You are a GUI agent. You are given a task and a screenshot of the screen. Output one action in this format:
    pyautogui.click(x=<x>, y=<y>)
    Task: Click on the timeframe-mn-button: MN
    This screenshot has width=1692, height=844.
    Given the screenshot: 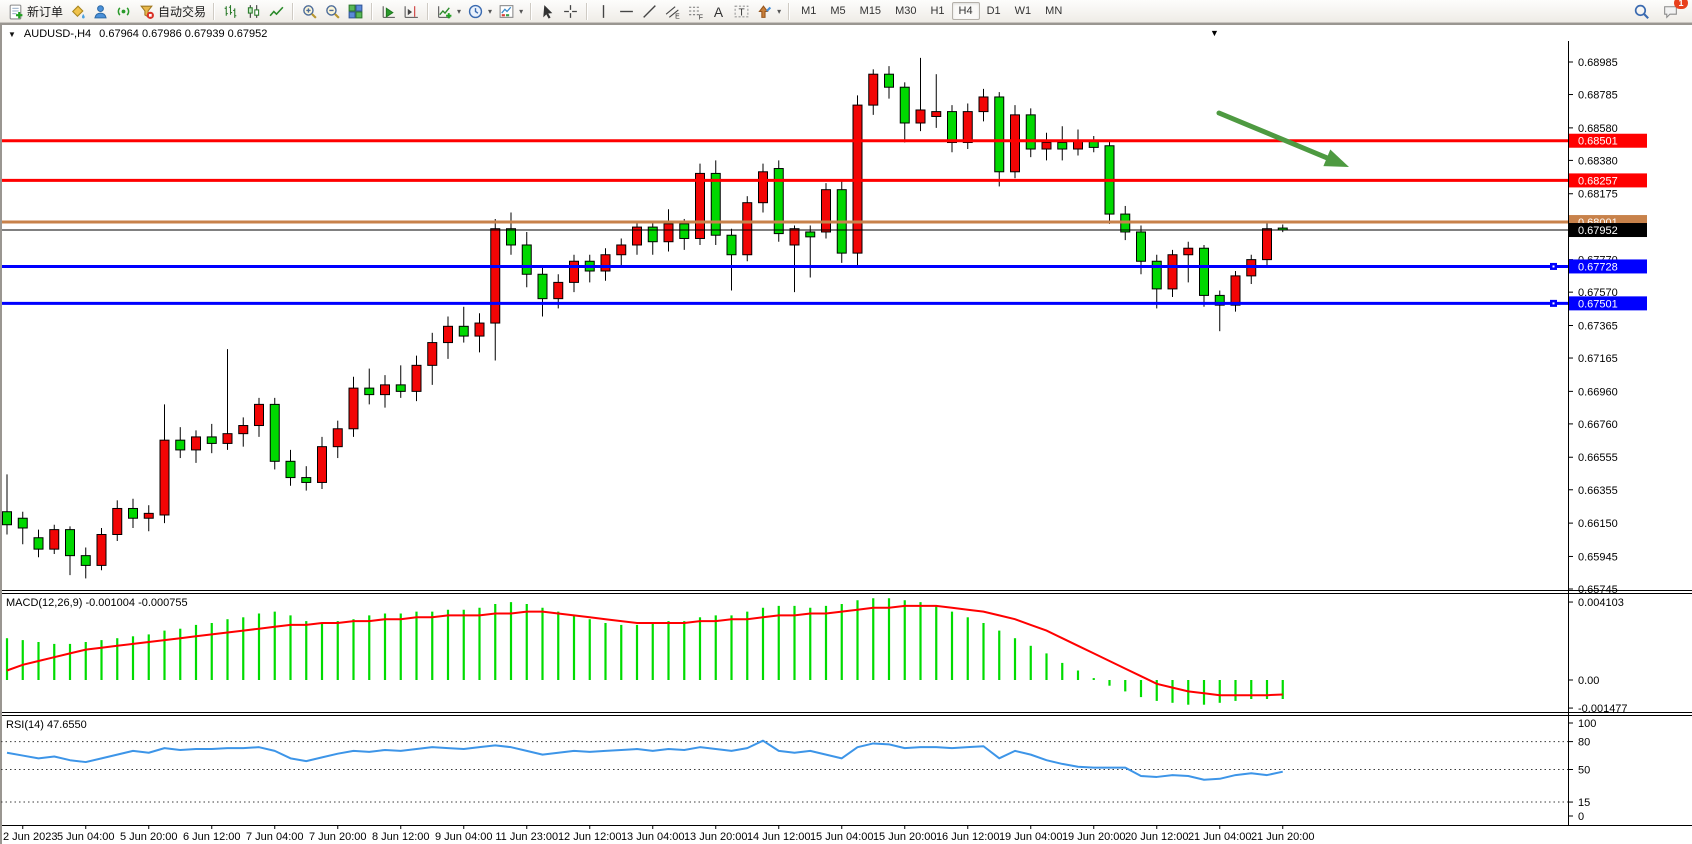 What is the action you would take?
    pyautogui.click(x=1054, y=11)
    